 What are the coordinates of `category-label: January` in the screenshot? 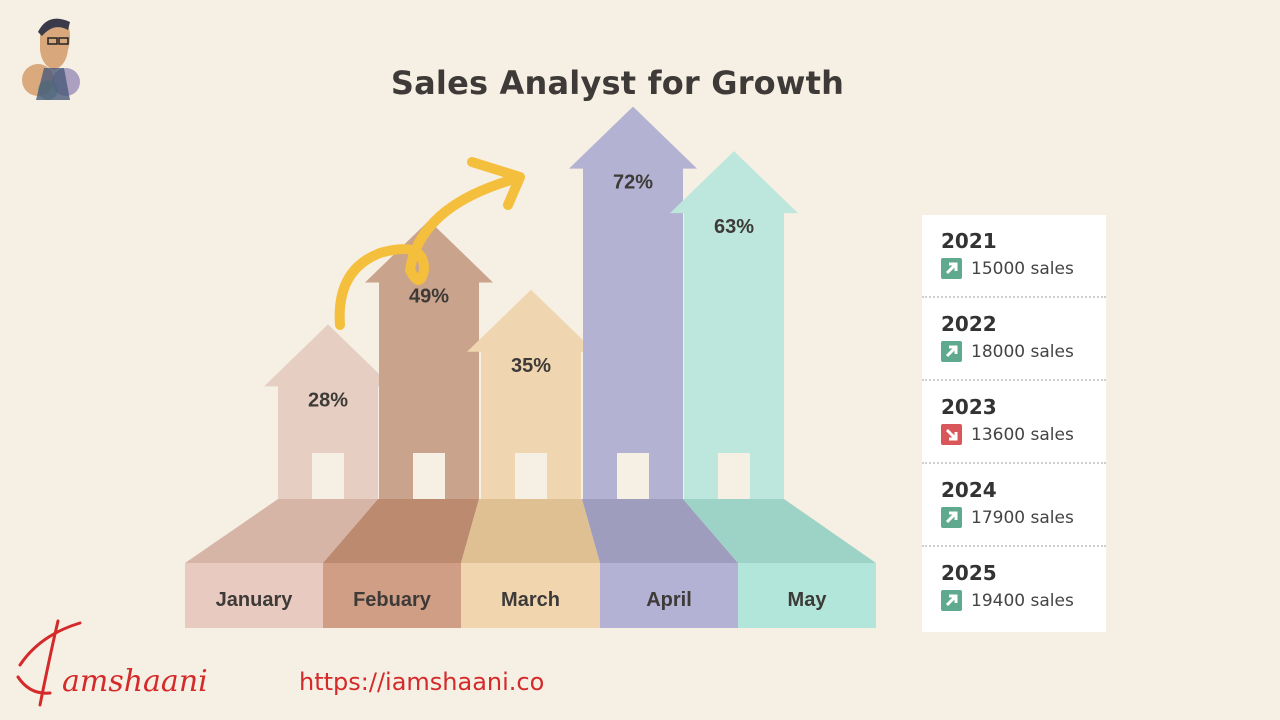 It's located at (255, 600).